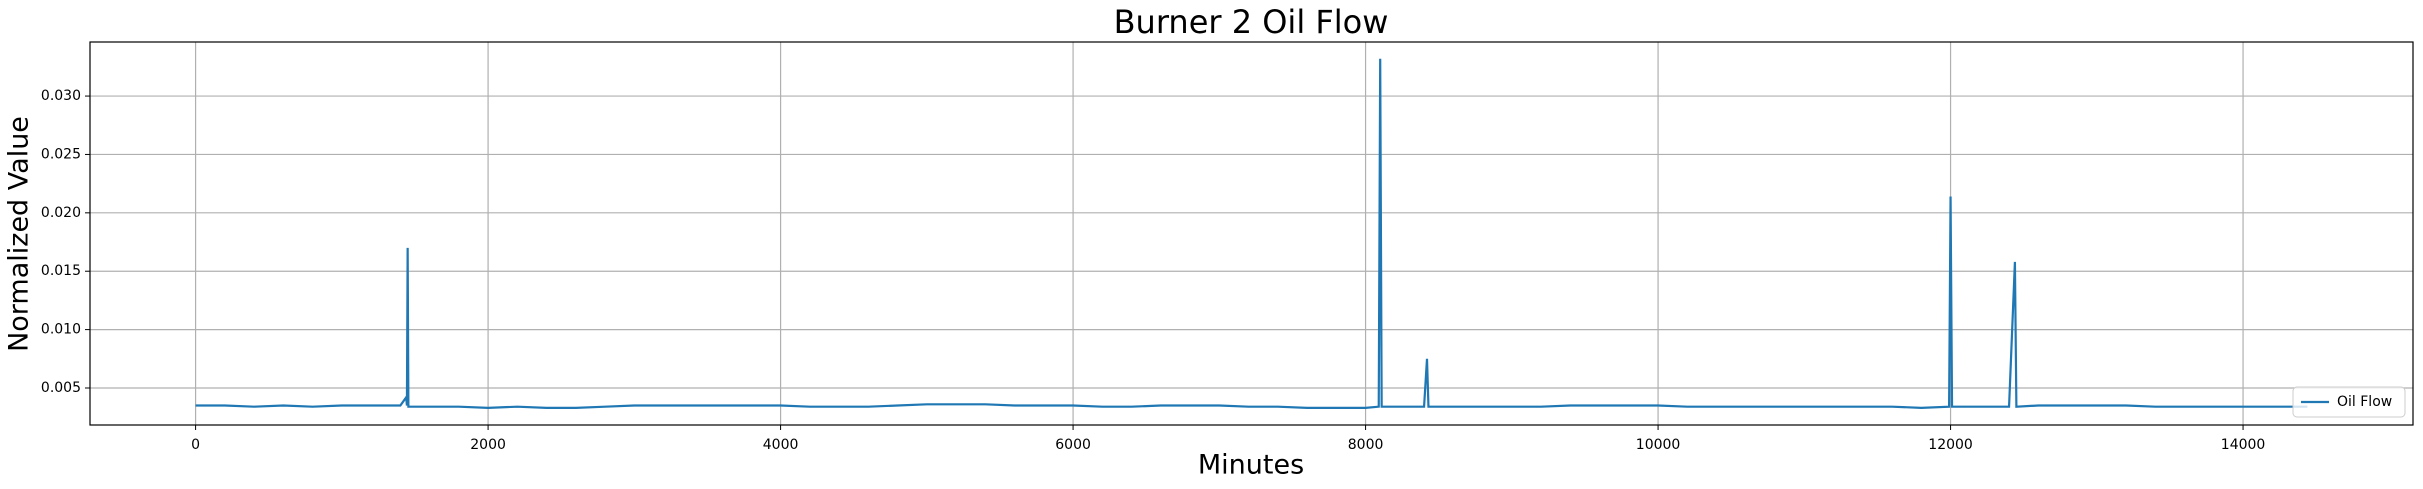 The width and height of the screenshot is (2423, 489). What do you see at coordinates (1658, 445) in the screenshot?
I see `x-tick-label: 10000` at bounding box center [1658, 445].